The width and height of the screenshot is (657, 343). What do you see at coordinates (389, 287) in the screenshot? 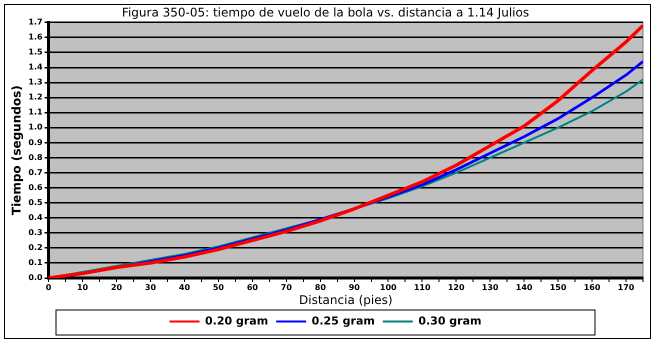
I see `x-tick-label: 100` at bounding box center [389, 287].